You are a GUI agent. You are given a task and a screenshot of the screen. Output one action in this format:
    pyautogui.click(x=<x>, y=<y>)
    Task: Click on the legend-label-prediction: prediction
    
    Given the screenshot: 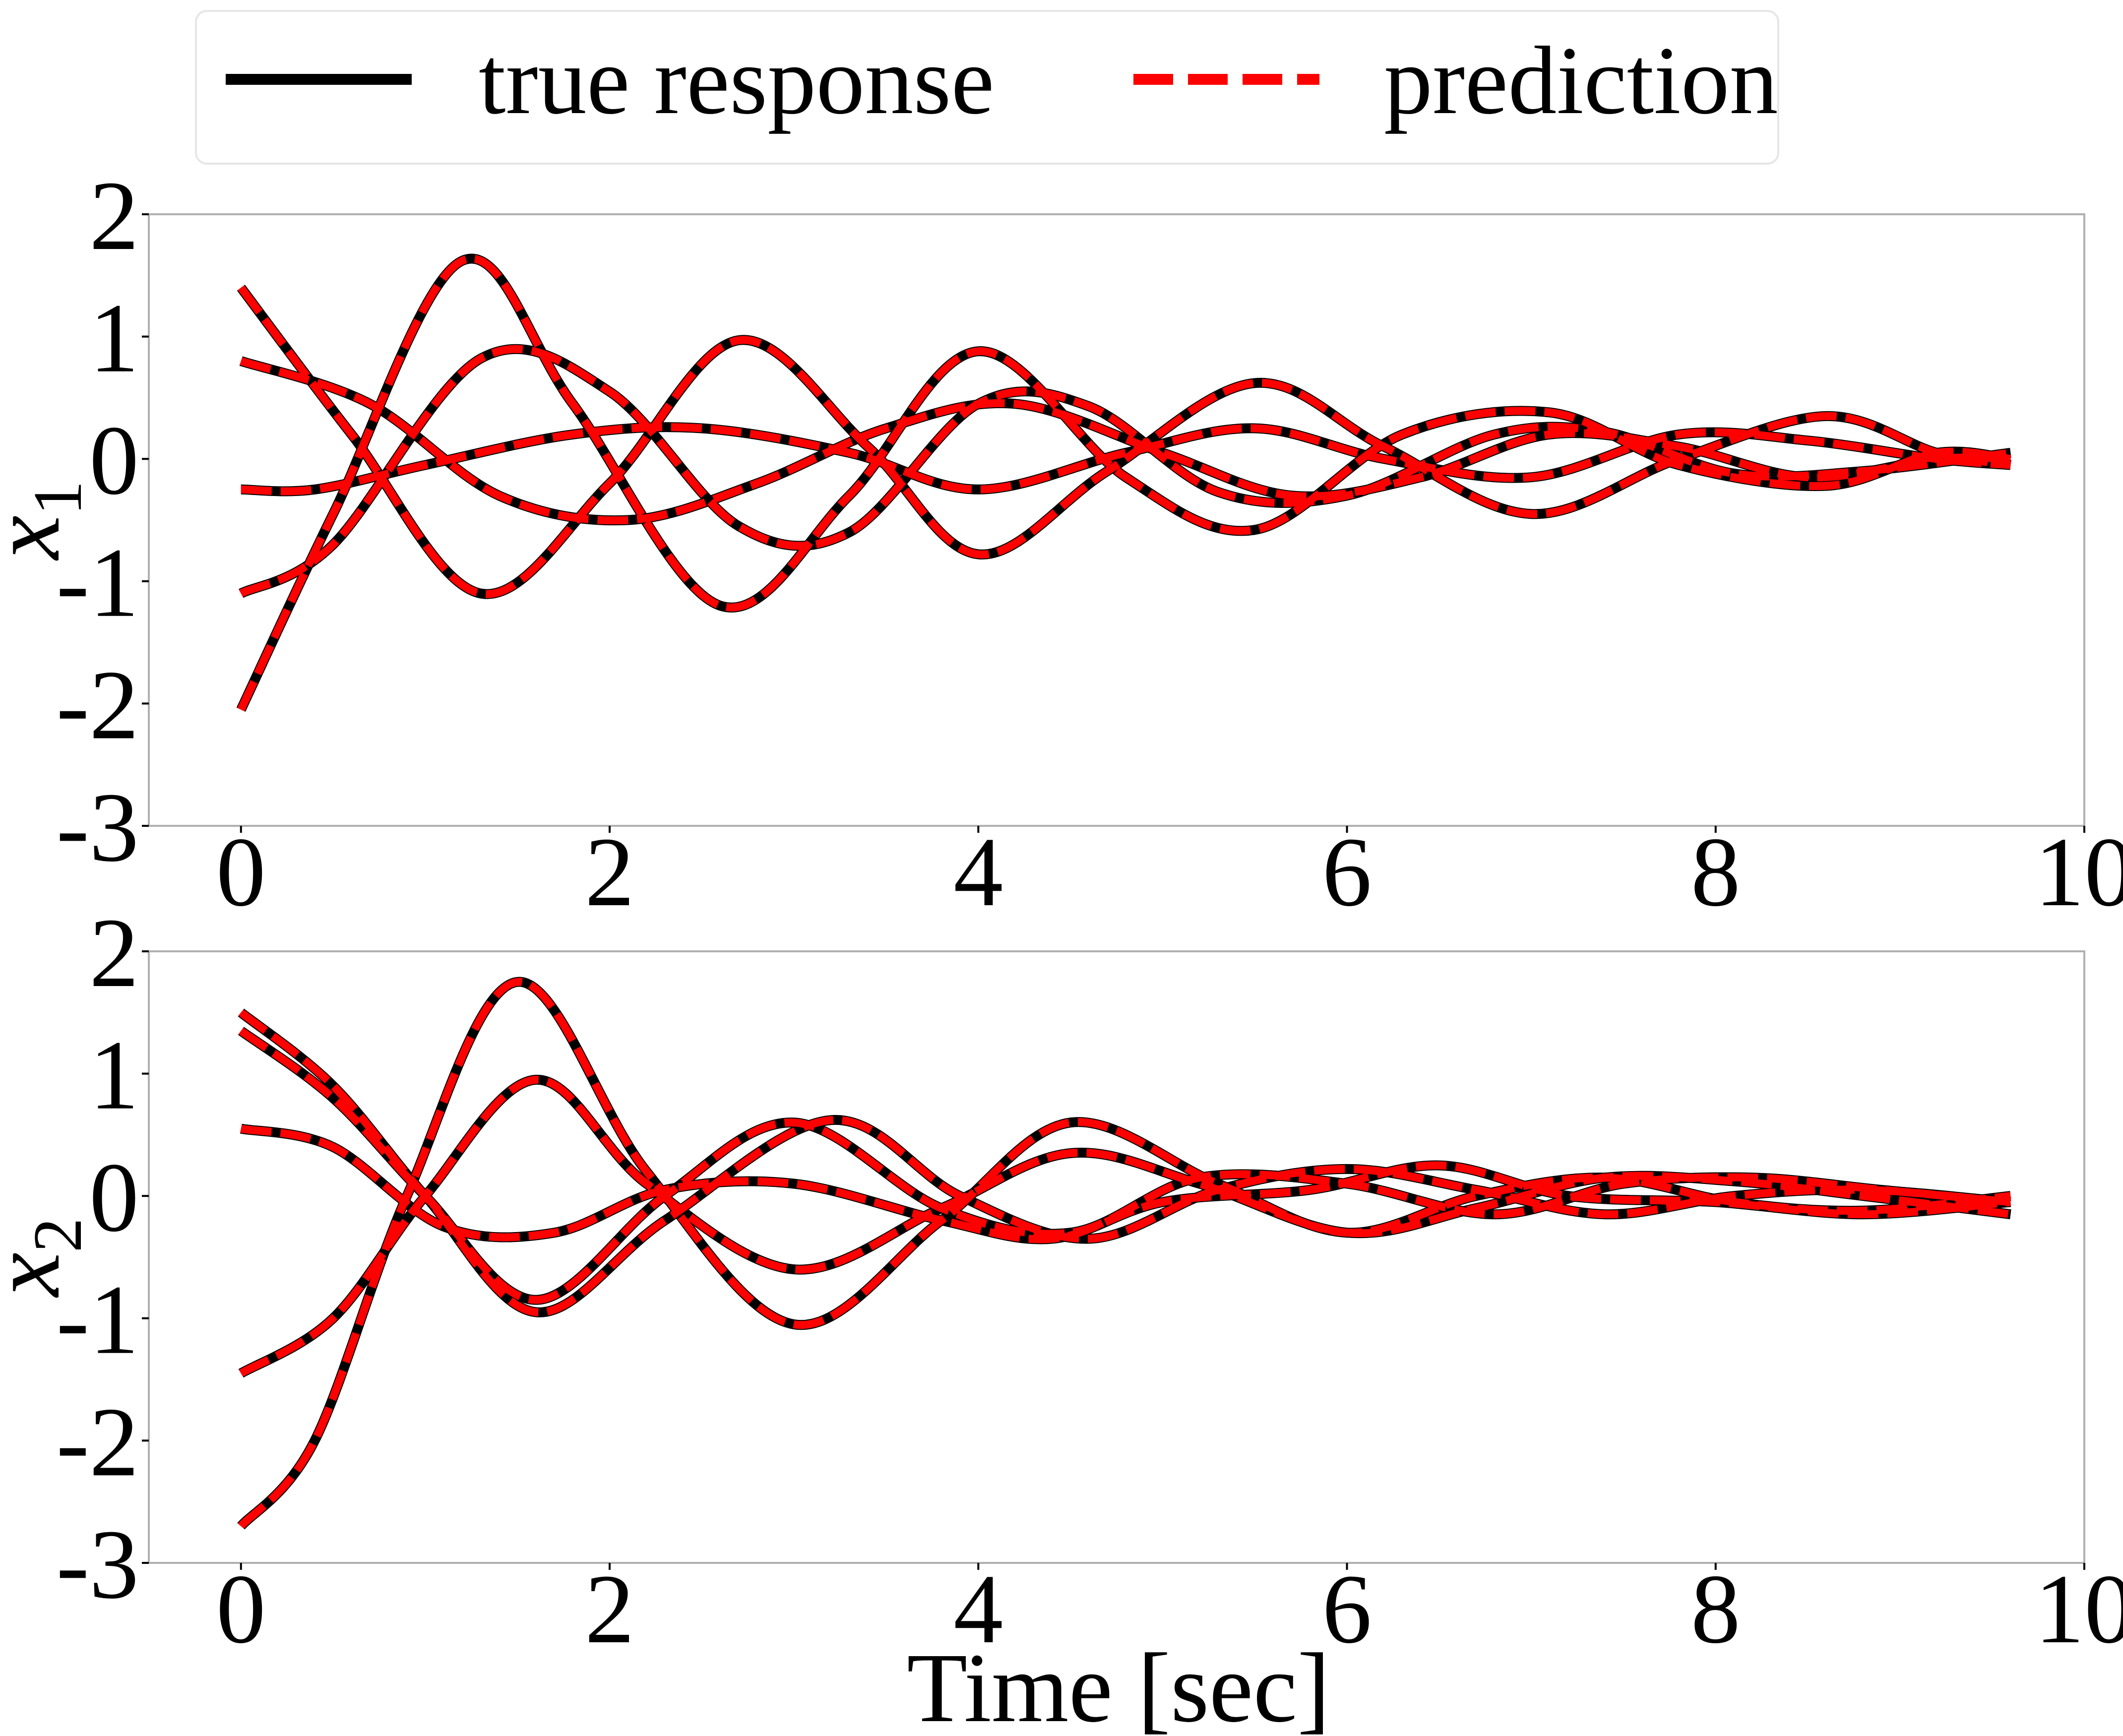 What is the action you would take?
    pyautogui.click(x=1581, y=80)
    